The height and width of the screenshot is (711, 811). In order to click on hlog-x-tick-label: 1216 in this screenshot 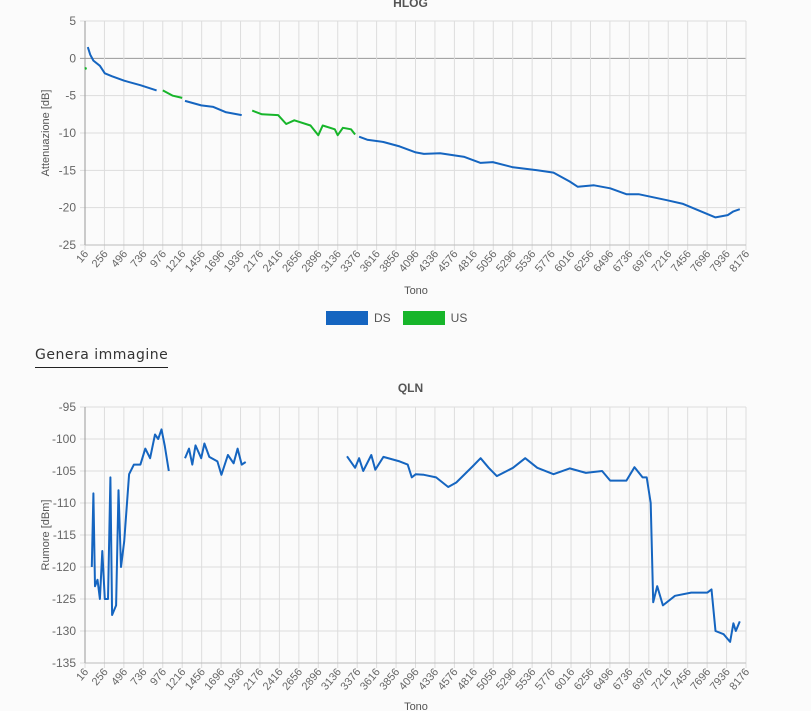, I will do `click(176, 261)`.